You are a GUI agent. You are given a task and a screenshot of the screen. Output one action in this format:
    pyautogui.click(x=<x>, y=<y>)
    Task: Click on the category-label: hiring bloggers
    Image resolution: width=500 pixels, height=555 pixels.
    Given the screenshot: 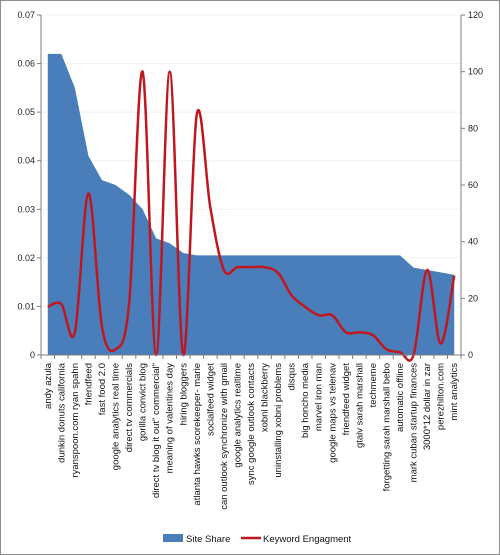 What is the action you would take?
    pyautogui.click(x=183, y=394)
    